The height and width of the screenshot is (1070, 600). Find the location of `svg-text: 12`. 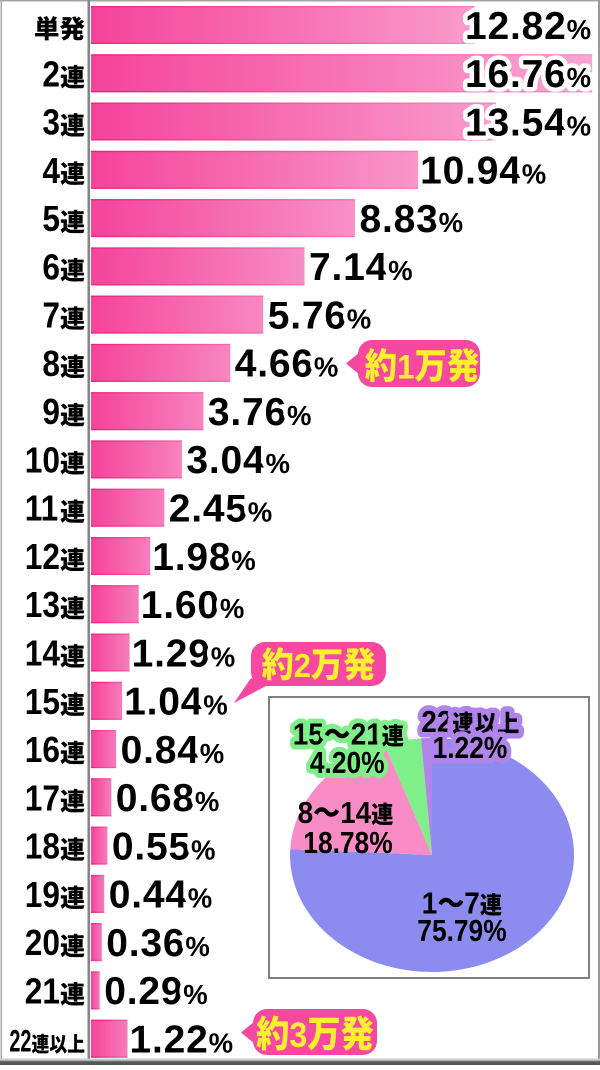

svg-text: 12 is located at coordinates (42, 557).